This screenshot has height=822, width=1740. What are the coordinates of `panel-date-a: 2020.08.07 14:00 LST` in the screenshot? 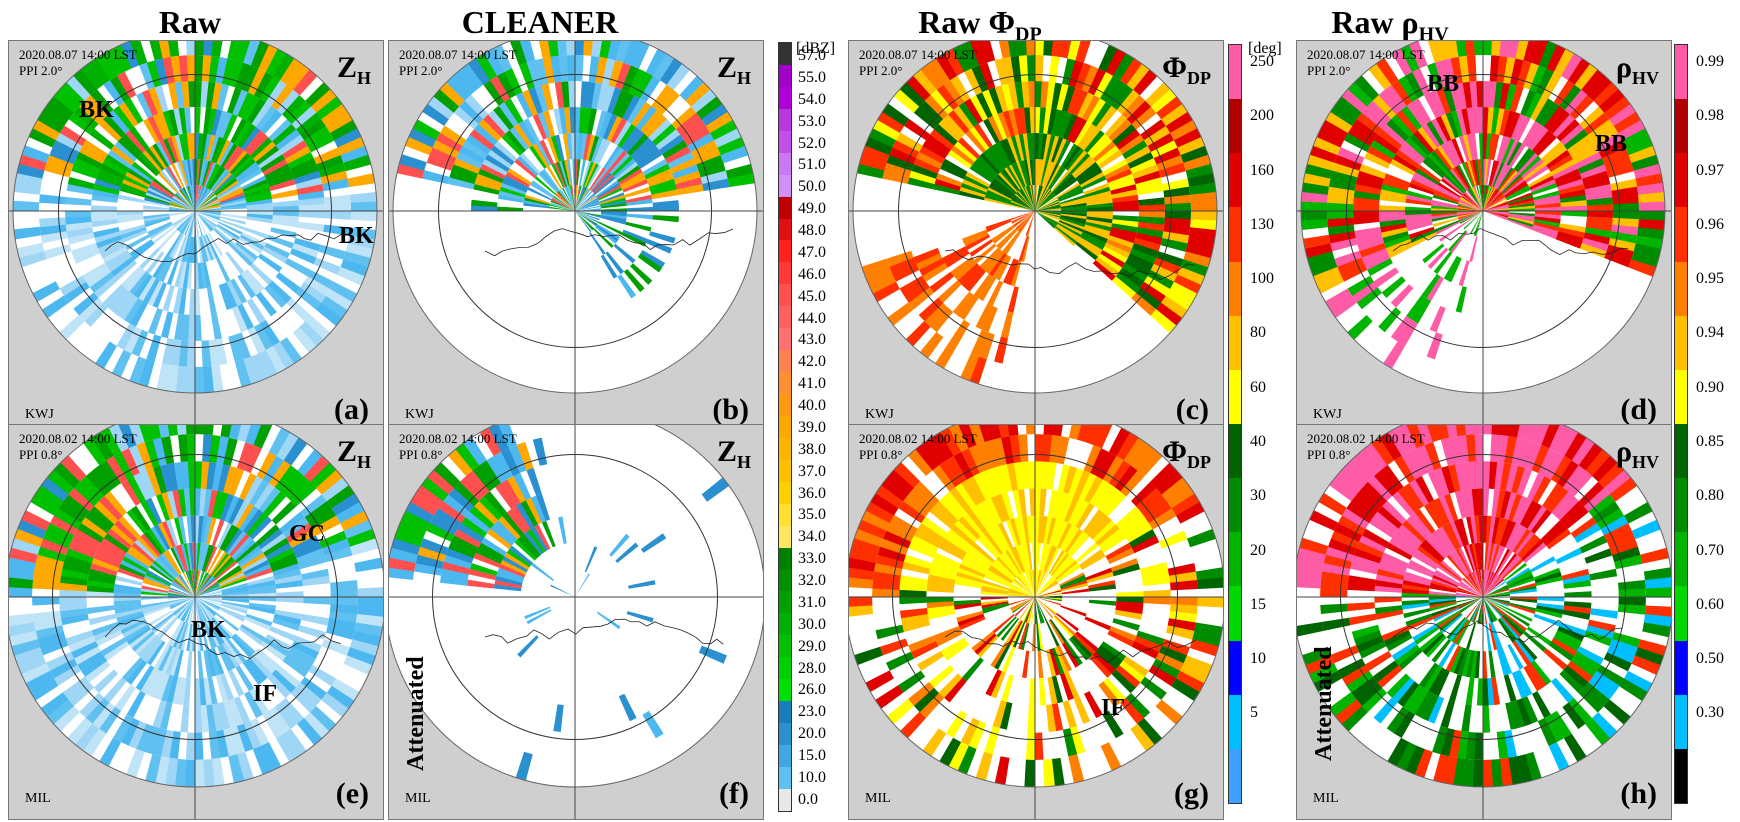 It's located at (78, 54).